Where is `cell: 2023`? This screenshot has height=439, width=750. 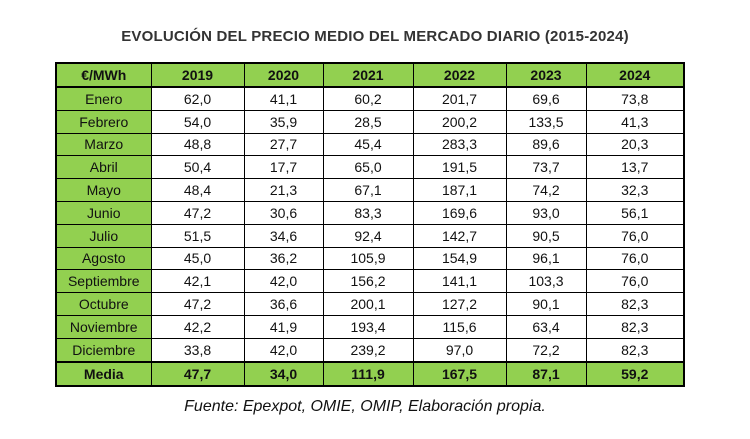
cell: 2023 is located at coordinates (546, 75).